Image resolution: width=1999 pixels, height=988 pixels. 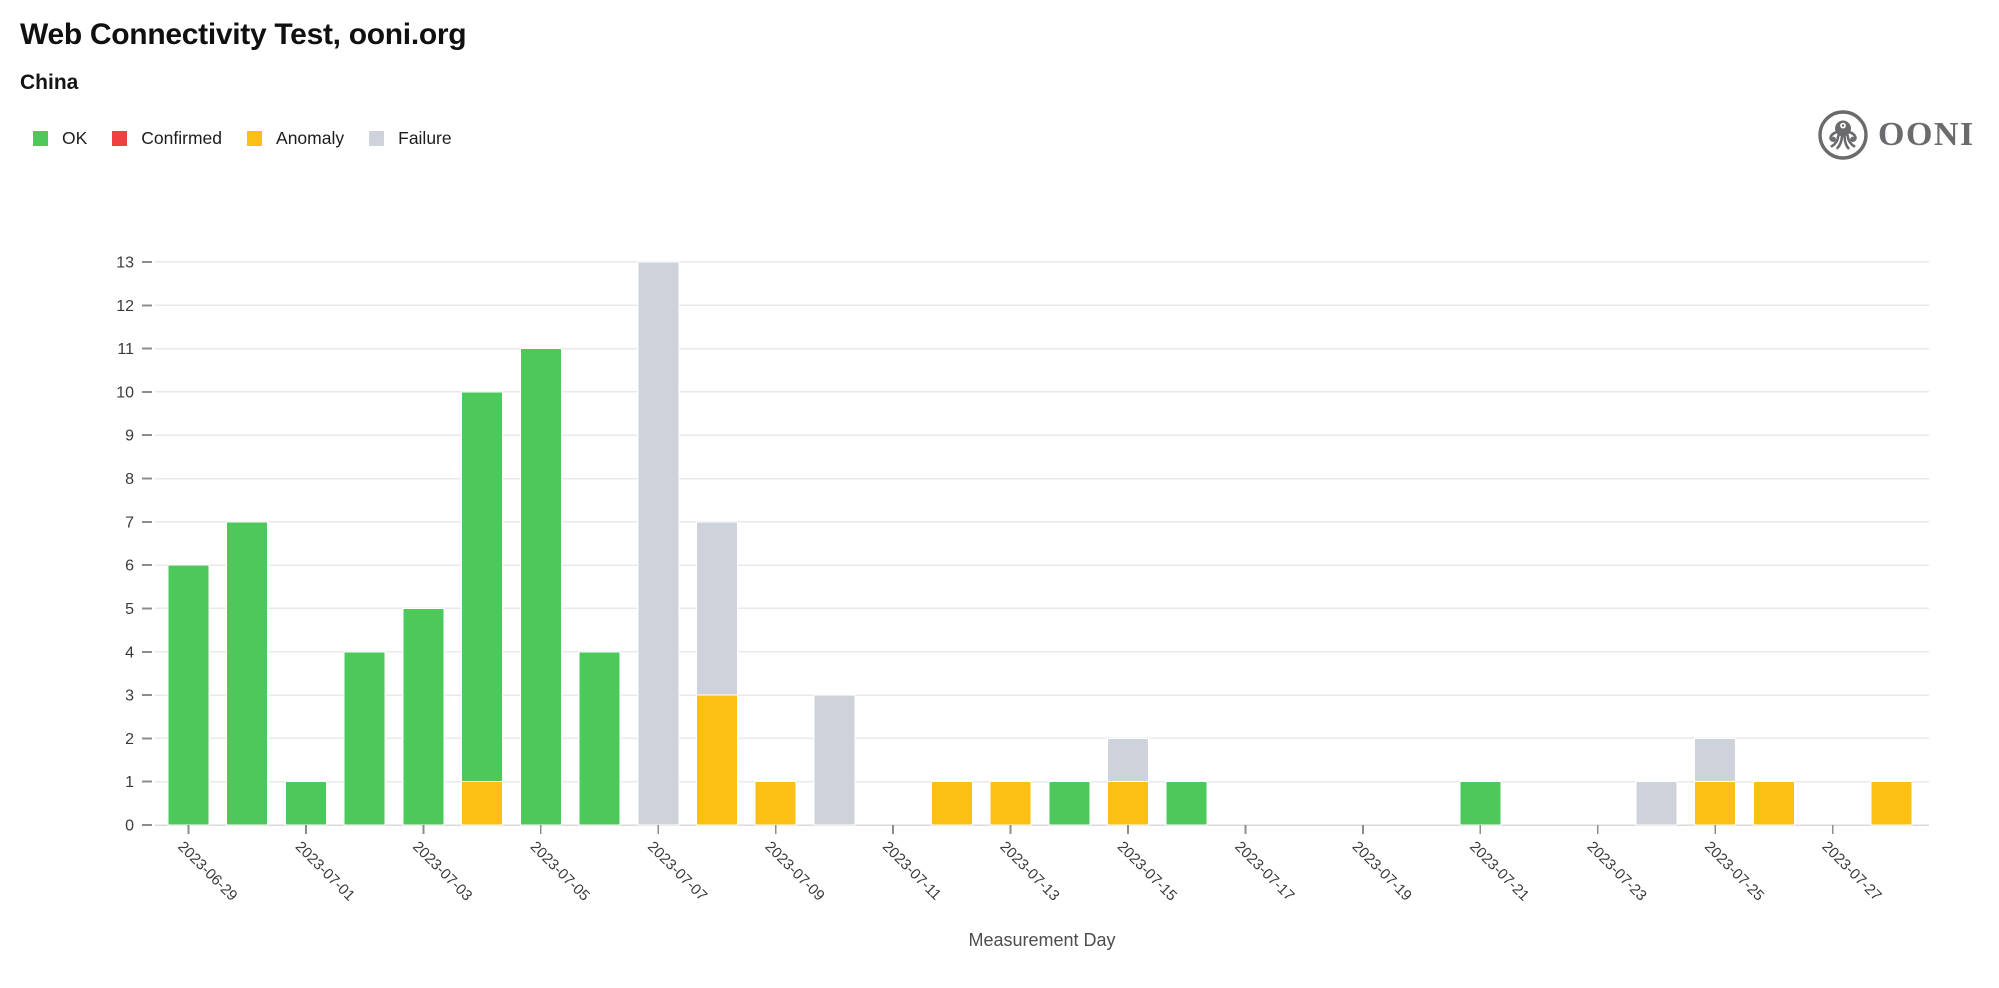 What do you see at coordinates (129, 522) in the screenshot?
I see `y-tick-label: 7` at bounding box center [129, 522].